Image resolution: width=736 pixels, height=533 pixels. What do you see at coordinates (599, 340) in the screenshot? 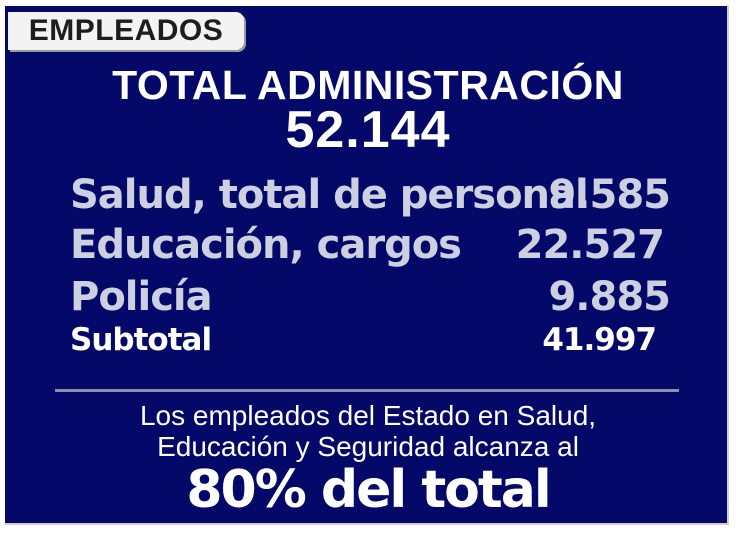
I see `row-value: 41.997` at bounding box center [599, 340].